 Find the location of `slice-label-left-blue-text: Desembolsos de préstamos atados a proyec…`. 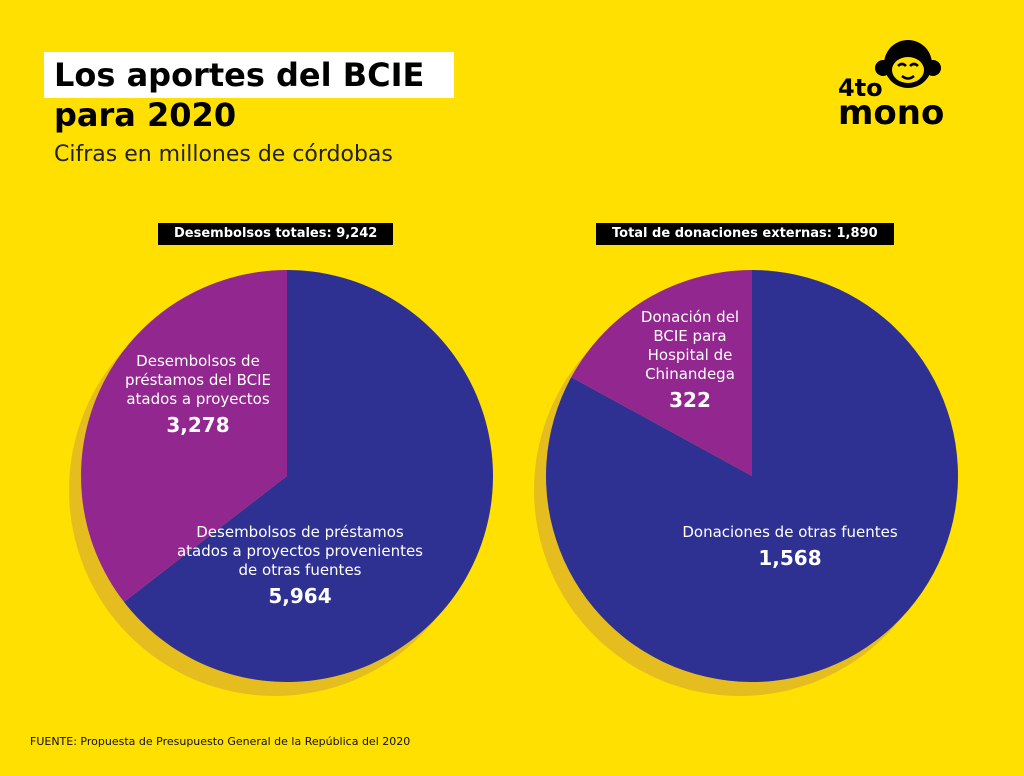

slice-label-left-blue-text: Desembolsos de préstamos atados a proyec… is located at coordinates (299, 551).